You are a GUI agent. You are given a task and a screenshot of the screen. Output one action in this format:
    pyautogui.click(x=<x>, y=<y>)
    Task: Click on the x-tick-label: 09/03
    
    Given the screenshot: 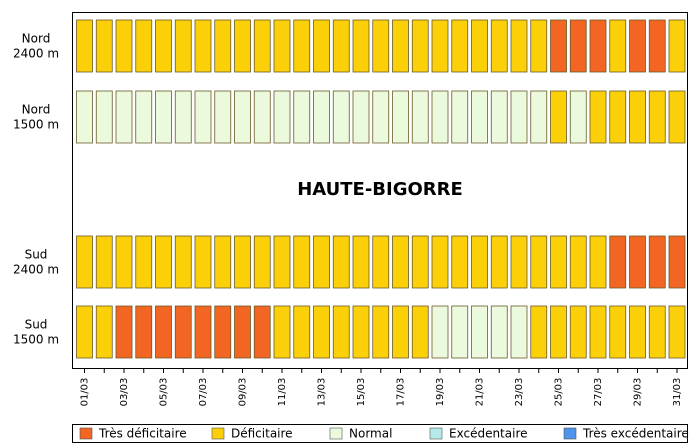 What is the action you would take?
    pyautogui.click(x=243, y=392)
    